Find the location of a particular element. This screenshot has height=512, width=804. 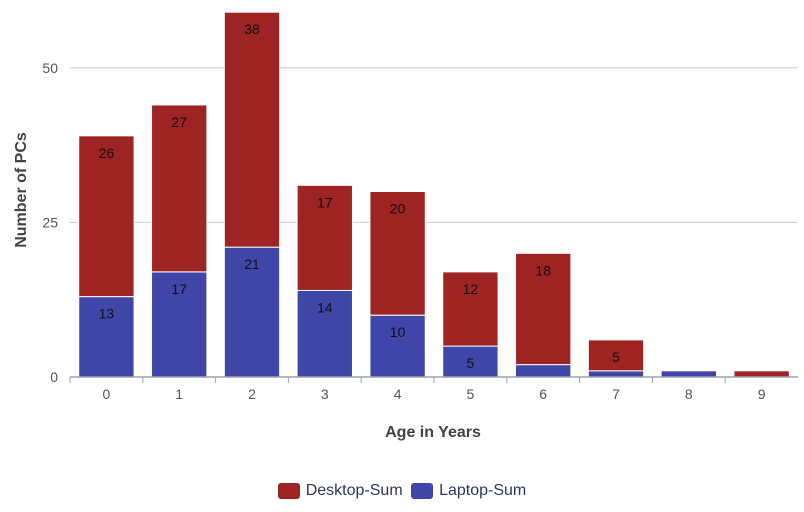

x-tick-labels: 0 1 2 3 4 5 6 7 8 9 is located at coordinates (417, 389).